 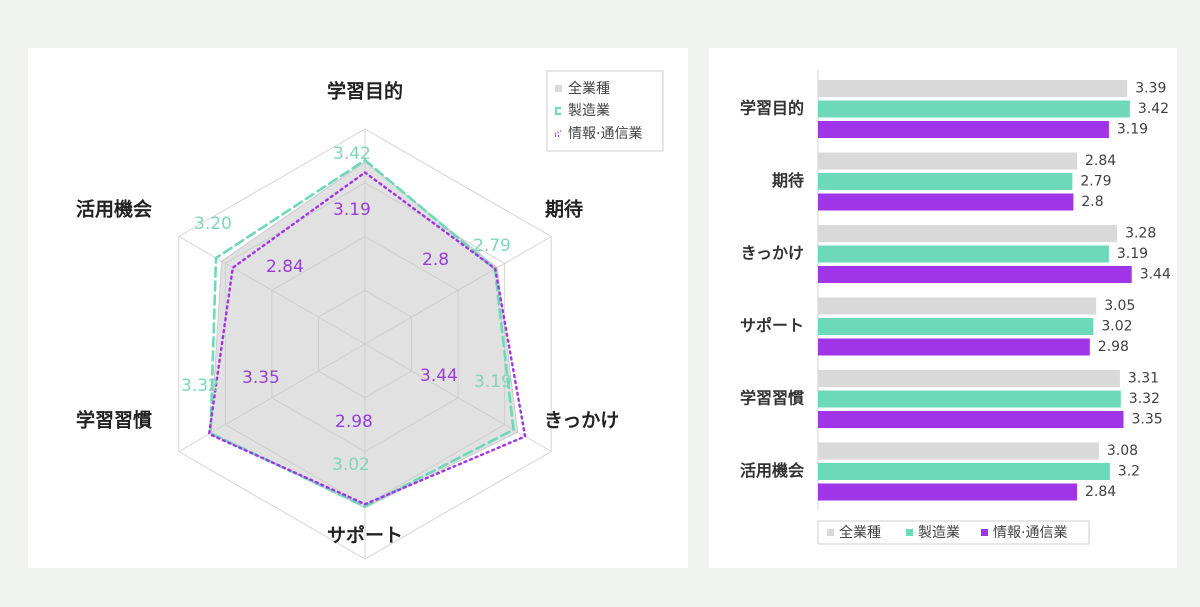 I want to click on radar-value-label: 3.42, so click(x=352, y=154).